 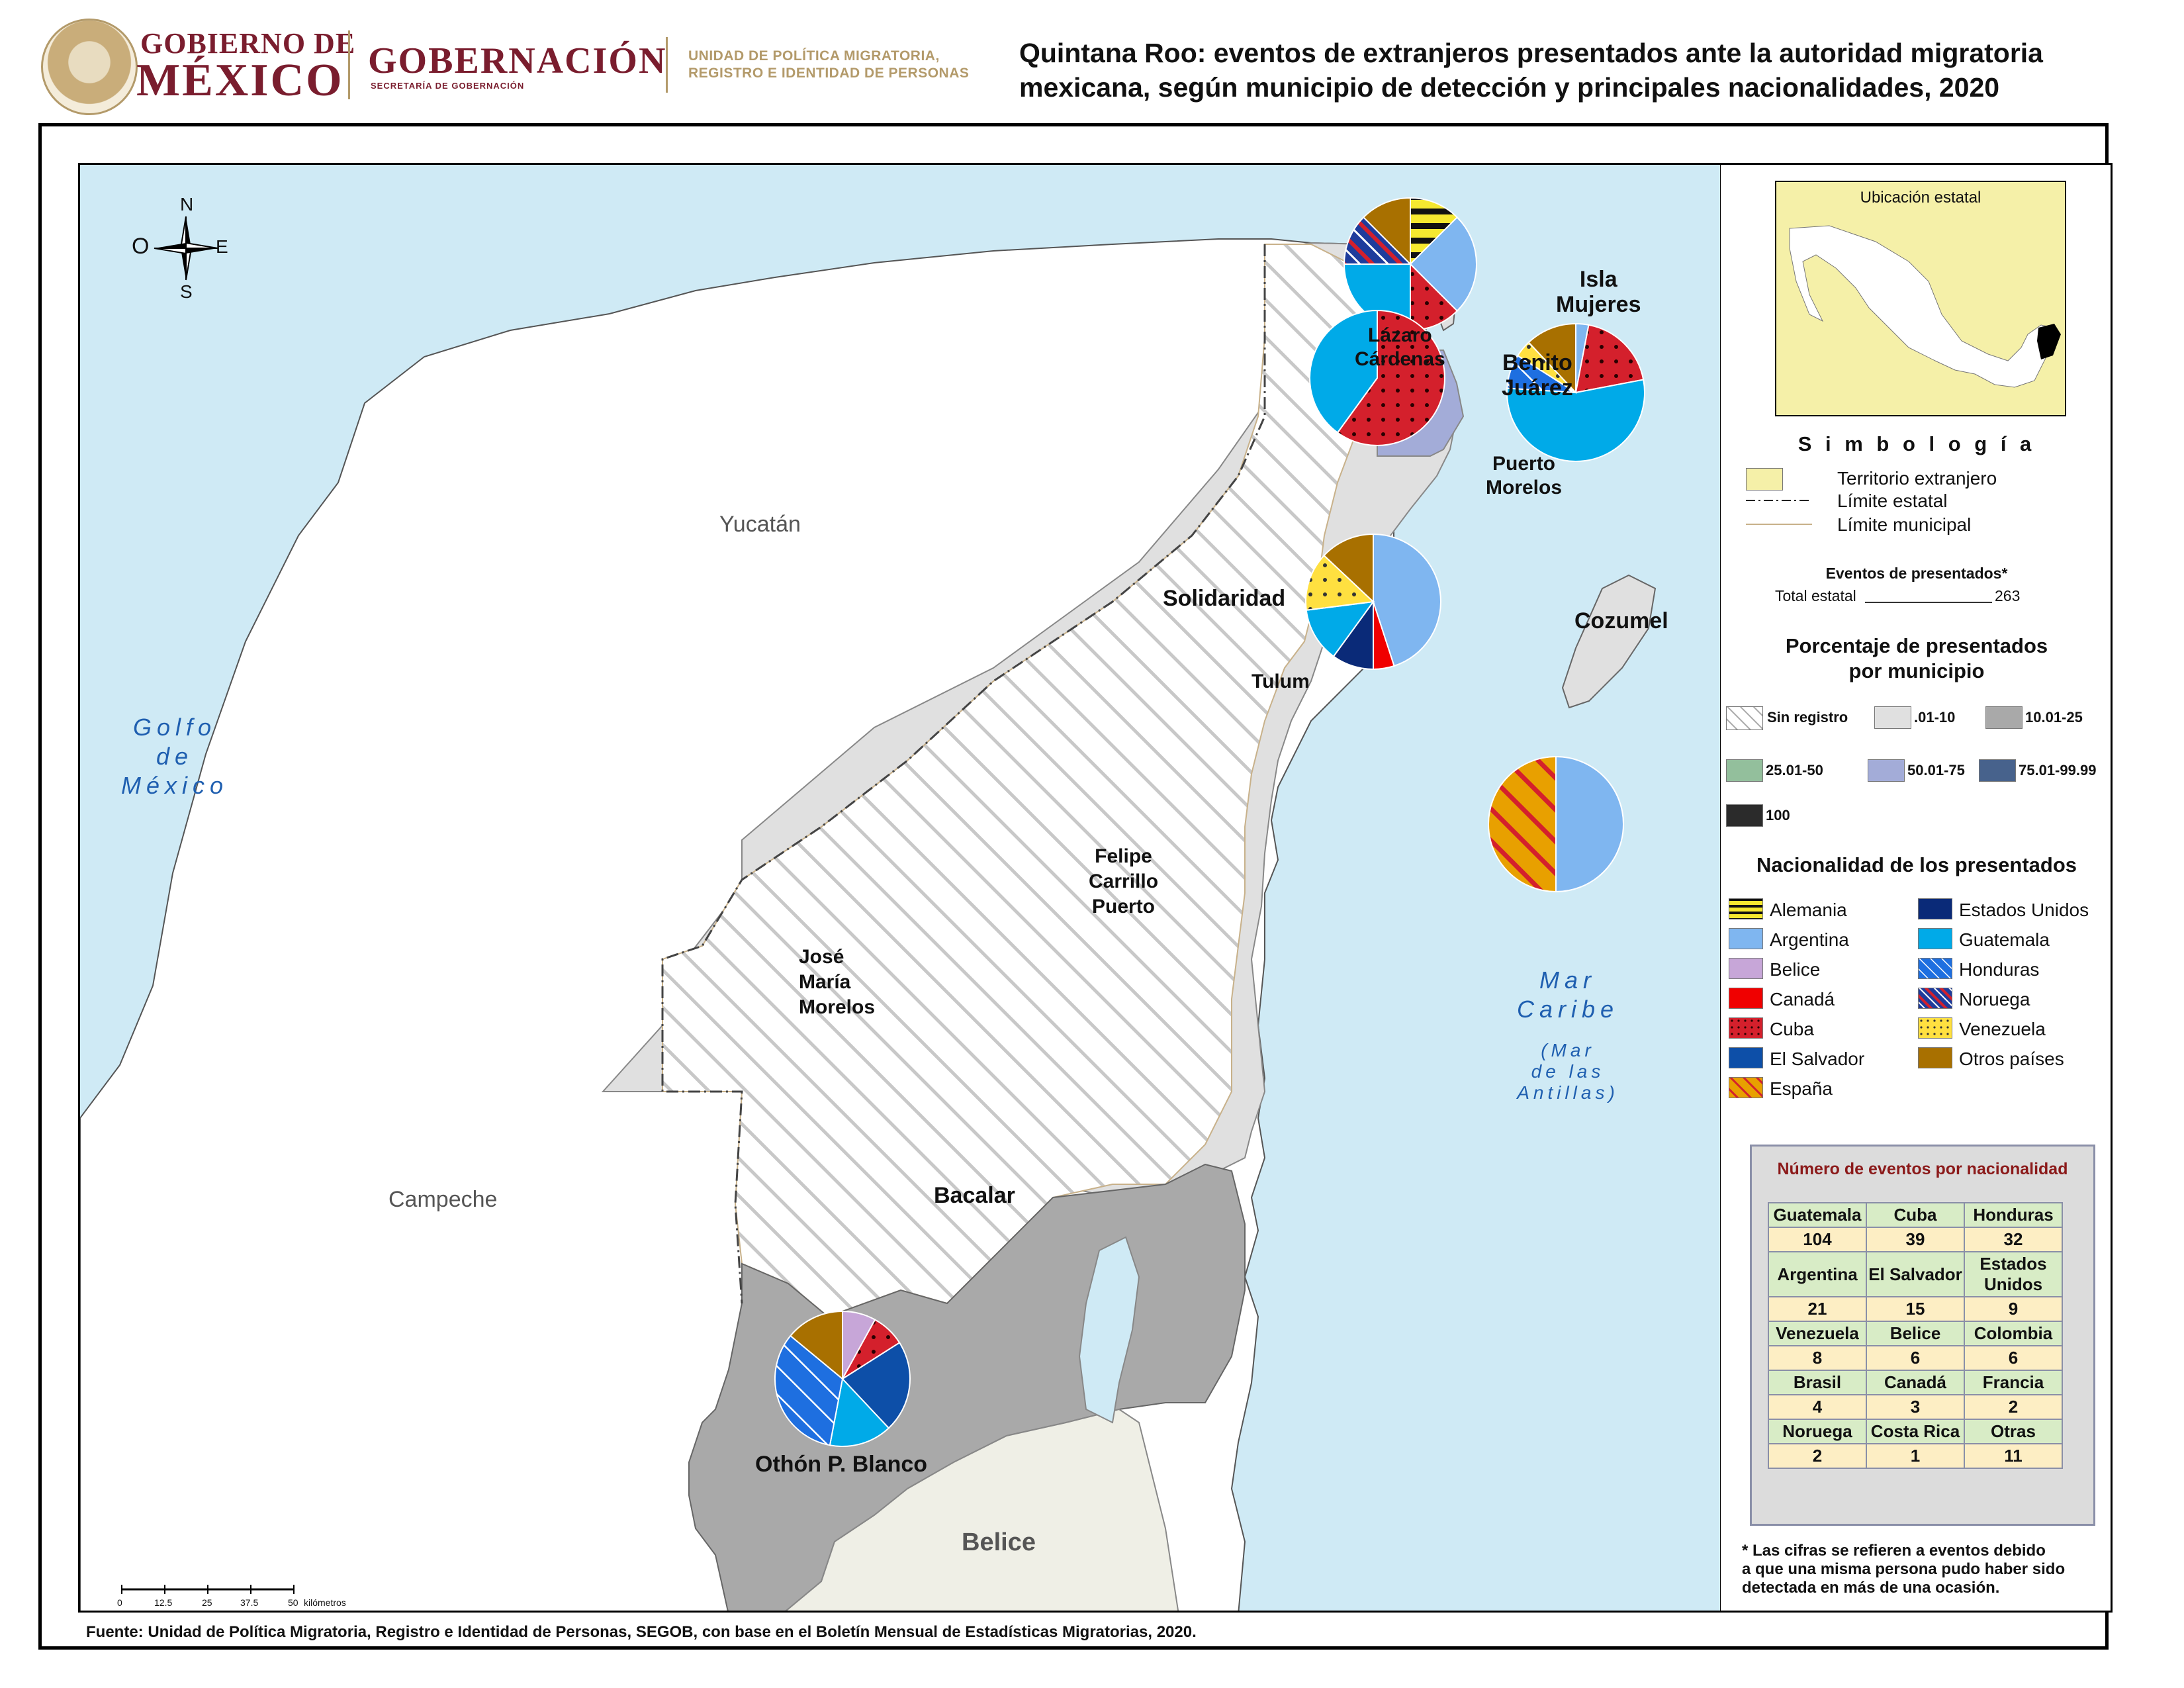 I want to click on header-divider, so click(x=349, y=64).